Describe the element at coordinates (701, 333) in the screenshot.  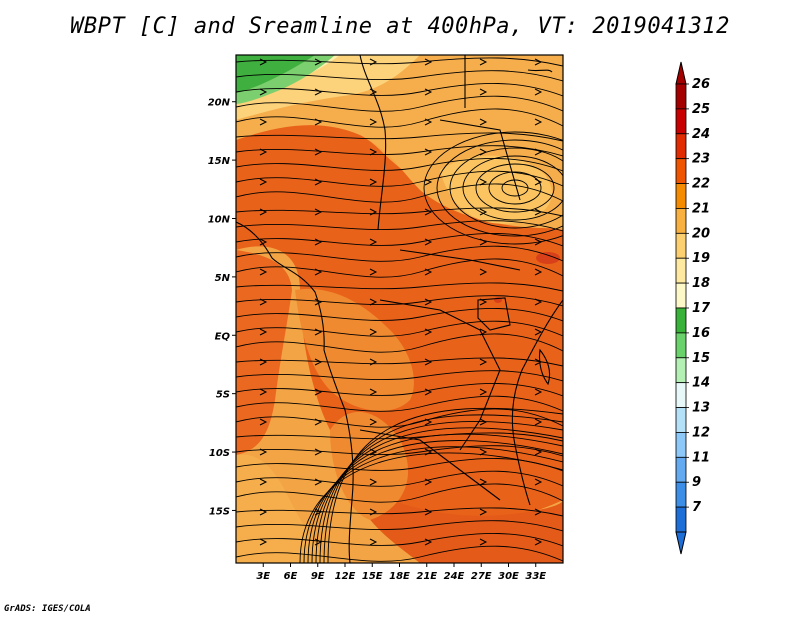
I see `colorbar-label: 16` at that location.